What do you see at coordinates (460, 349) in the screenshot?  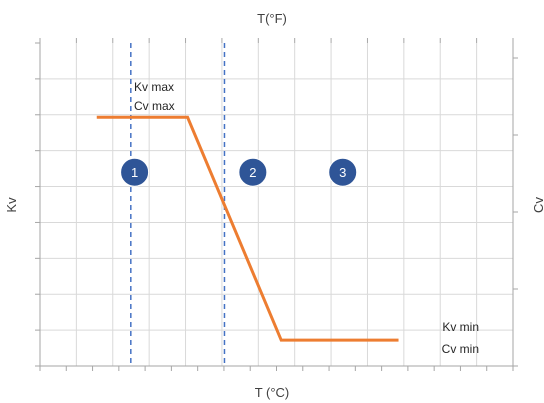 I see `cv-min-label: Cv min` at bounding box center [460, 349].